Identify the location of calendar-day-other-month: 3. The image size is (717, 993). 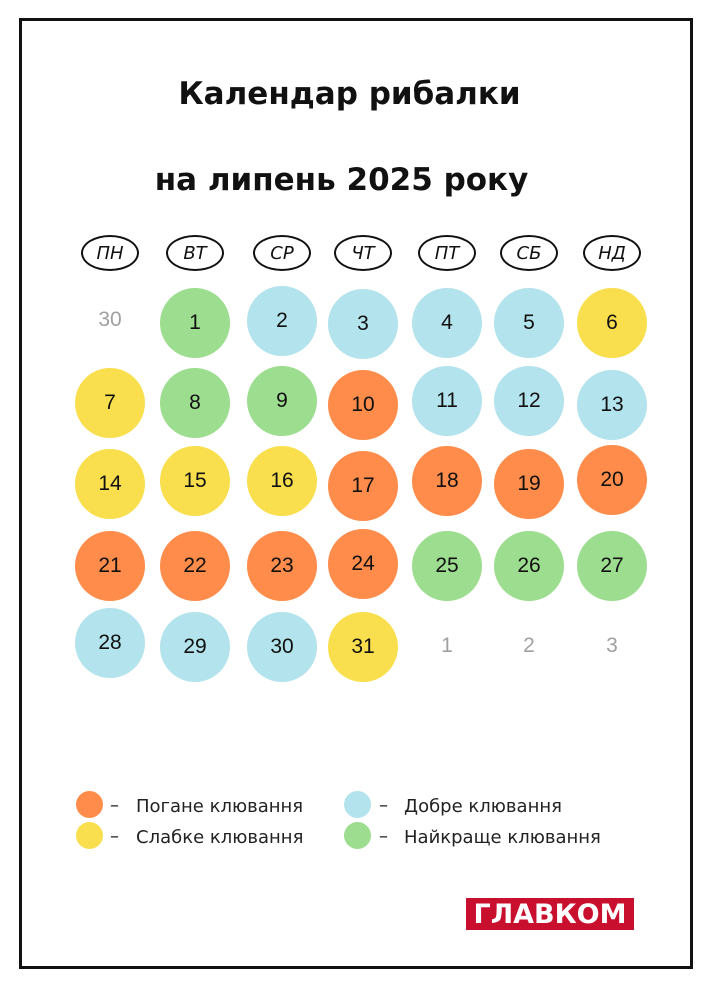
(612, 645).